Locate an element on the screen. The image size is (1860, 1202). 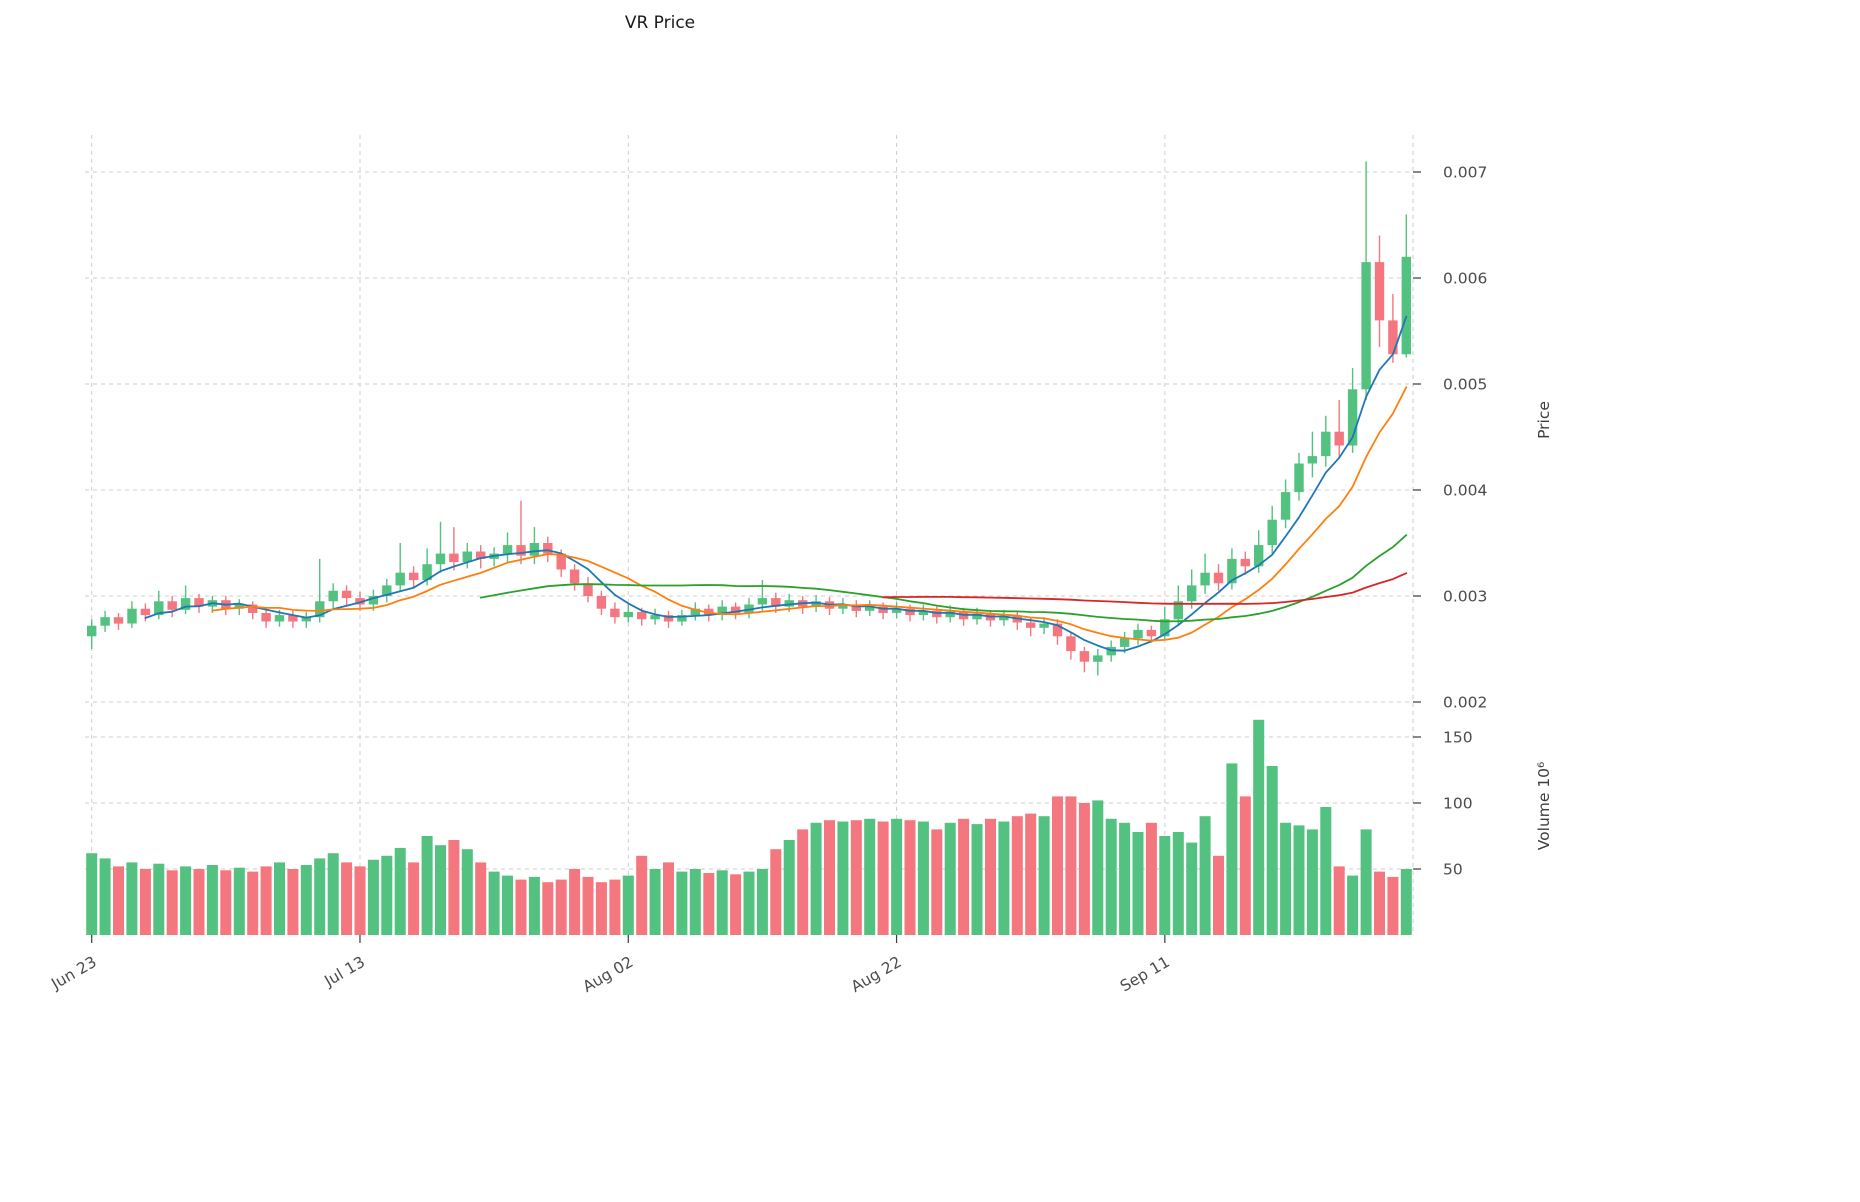
date-tick-label: Aug 22 is located at coordinates (876, 974).